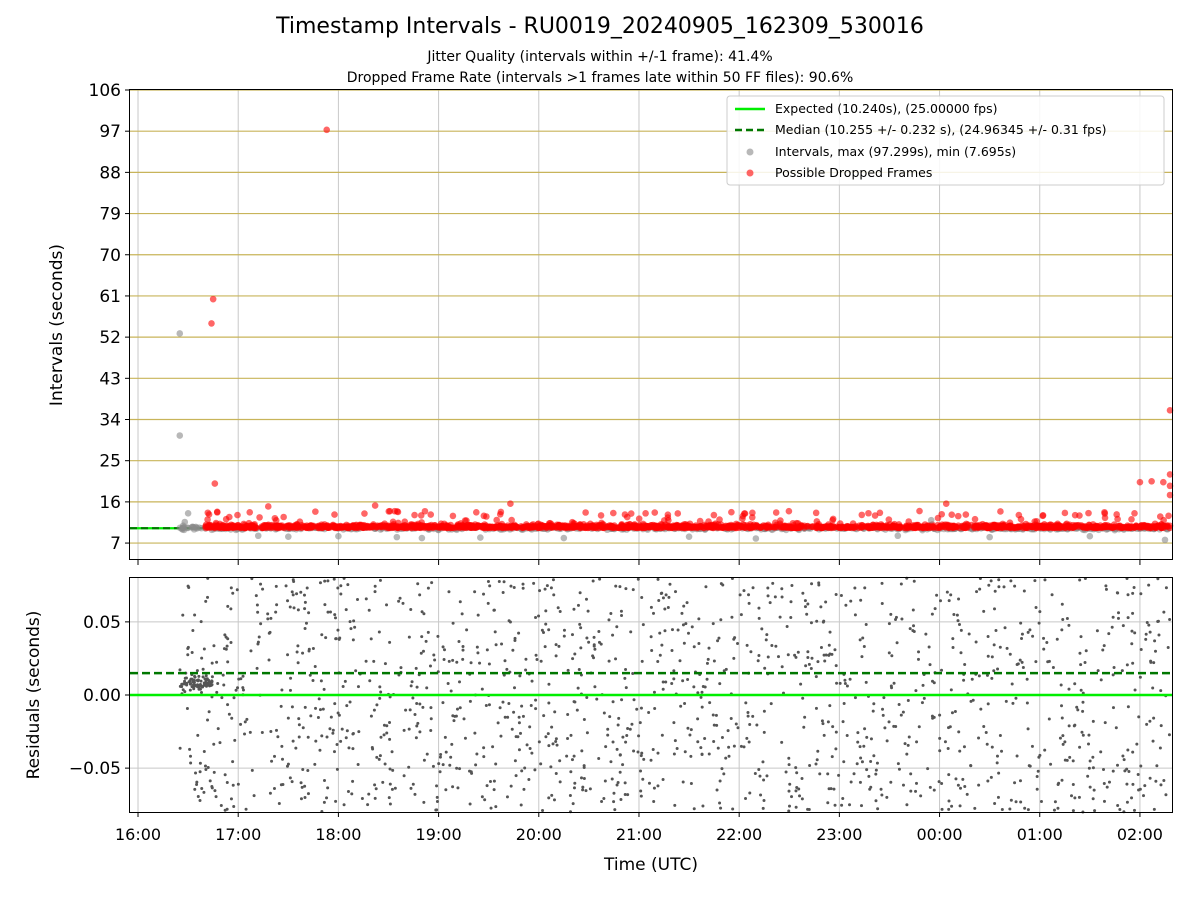 Image resolution: width=1200 pixels, height=900 pixels. Describe the element at coordinates (338, 834) in the screenshot. I see `x-tick-label: 18:00` at that location.